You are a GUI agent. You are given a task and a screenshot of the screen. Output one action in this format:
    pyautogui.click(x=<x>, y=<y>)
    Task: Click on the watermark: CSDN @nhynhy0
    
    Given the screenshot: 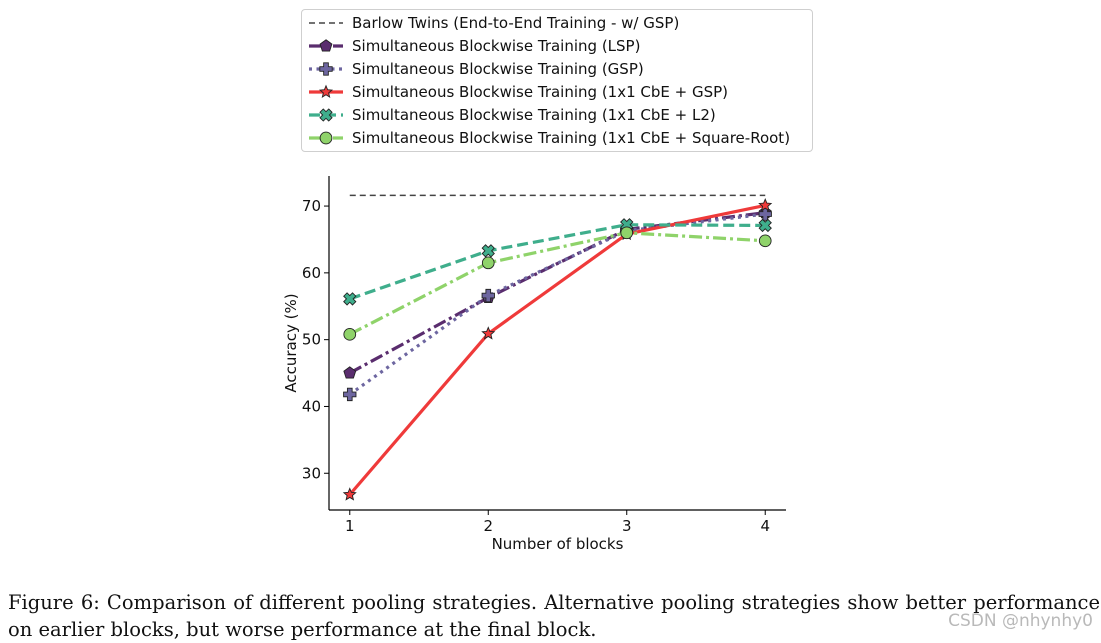 What is the action you would take?
    pyautogui.click(x=1020, y=621)
    